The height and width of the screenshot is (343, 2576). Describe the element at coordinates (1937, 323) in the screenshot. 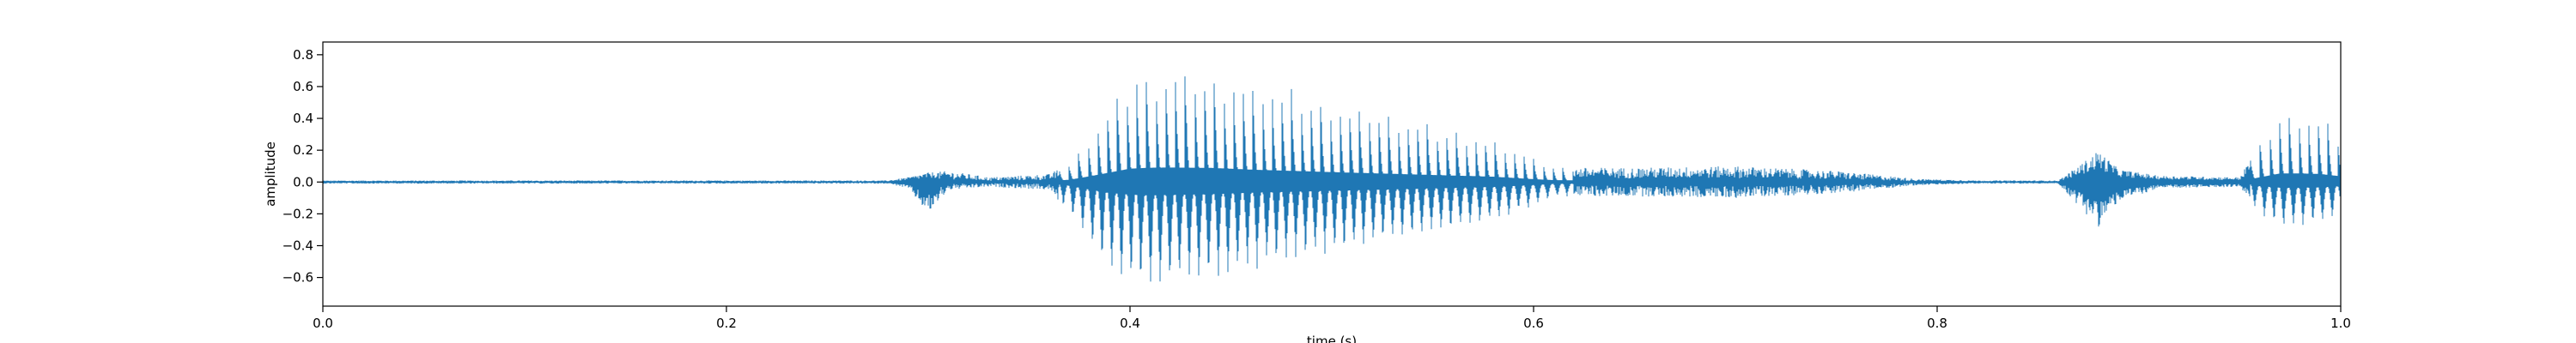

I see `x-tick-label: 0.8` at that location.